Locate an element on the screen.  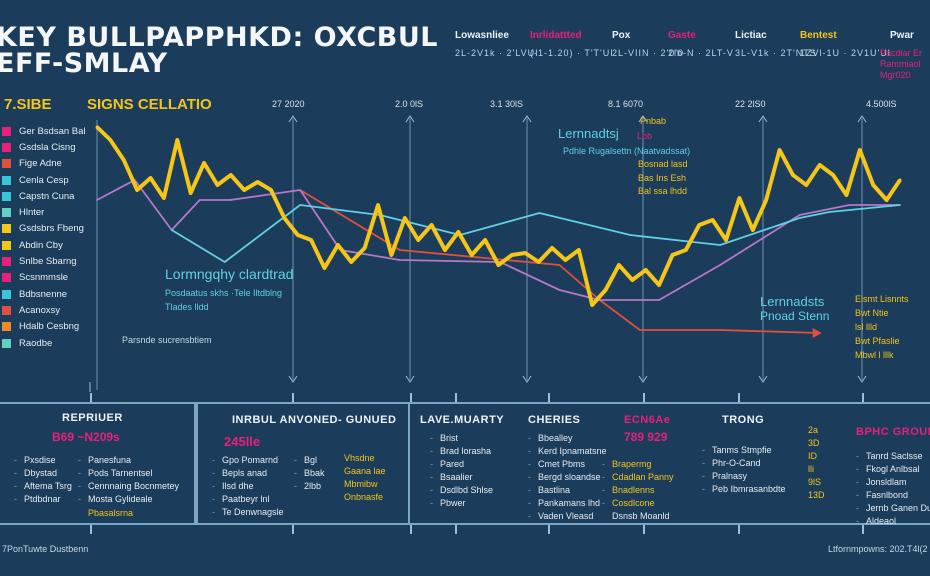
legend-item: Gsdsbrs Fbeng is located at coordinates (44, 229).